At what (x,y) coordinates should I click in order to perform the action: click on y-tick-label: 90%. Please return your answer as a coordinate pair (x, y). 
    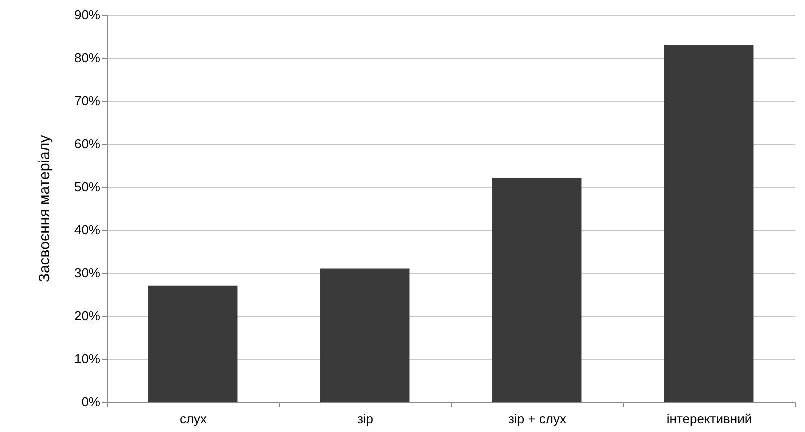
    Looking at the image, I should click on (87, 15).